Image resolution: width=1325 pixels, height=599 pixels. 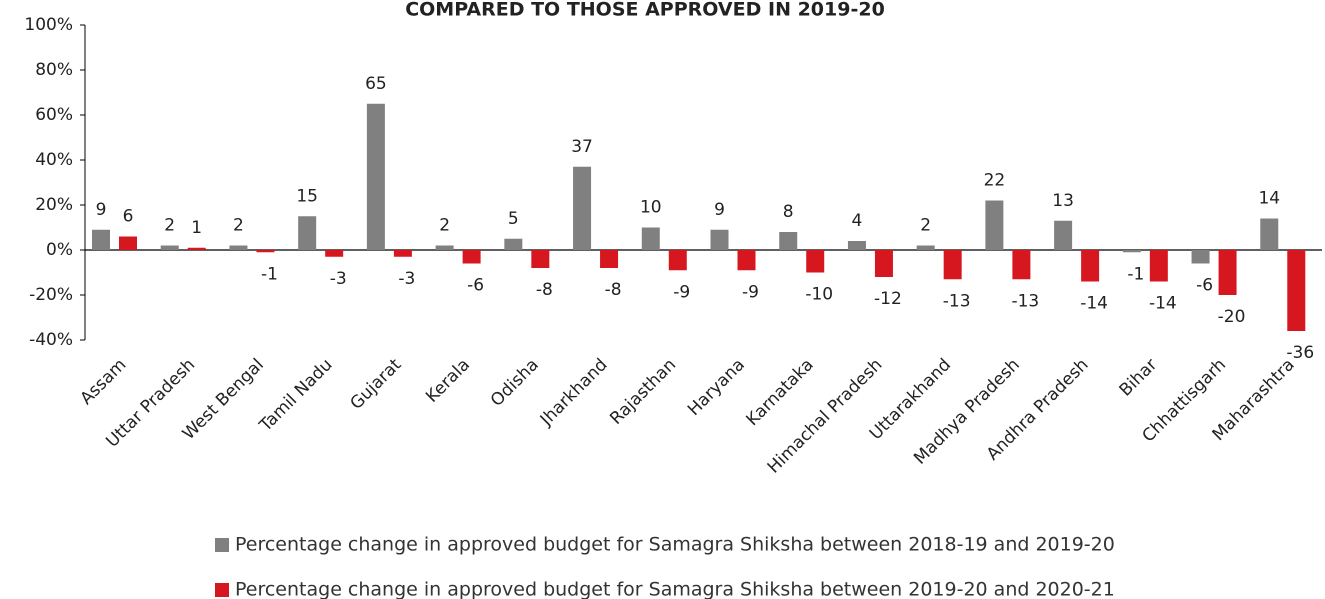 What do you see at coordinates (54, 160) in the screenshot?
I see `y-tick-label: 40%` at bounding box center [54, 160].